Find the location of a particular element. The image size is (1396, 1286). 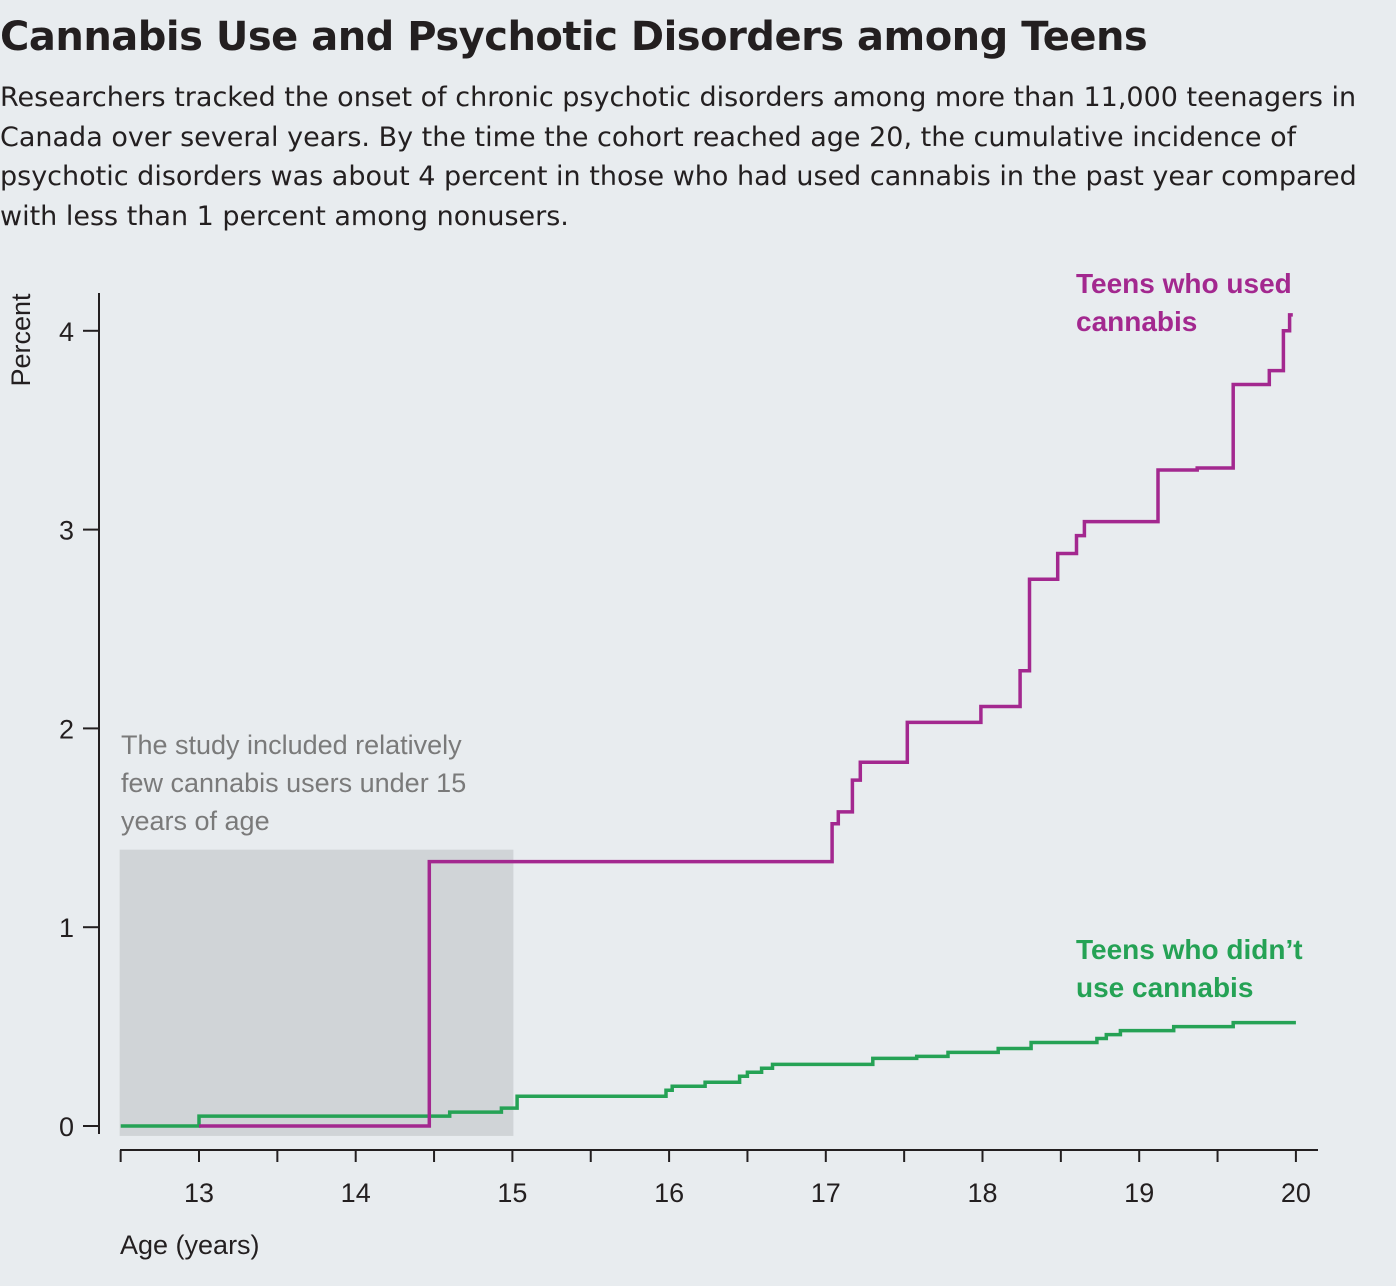

y-axis: 0 1 2 3 4 is located at coordinates (79, 717).